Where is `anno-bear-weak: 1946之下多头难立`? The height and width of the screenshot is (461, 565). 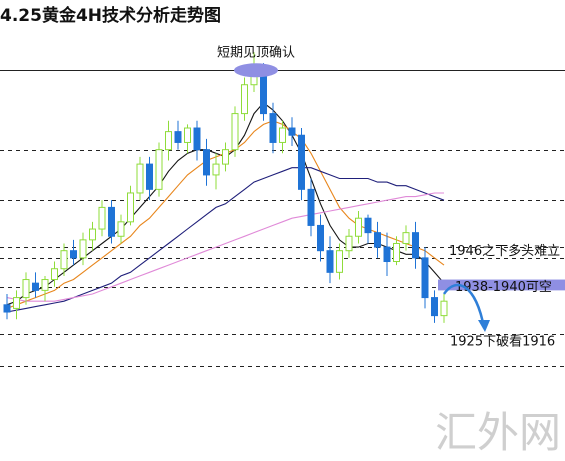
anno-bear-weak: 1946之下多头难立 is located at coordinates (504, 251).